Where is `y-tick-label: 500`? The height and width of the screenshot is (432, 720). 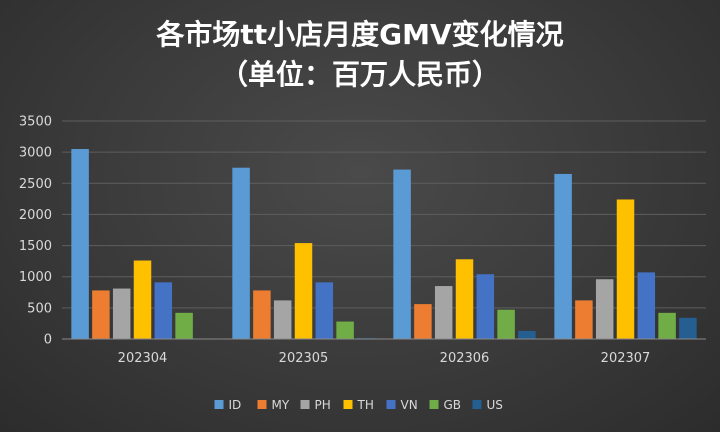 y-tick-label: 500 is located at coordinates (39, 308).